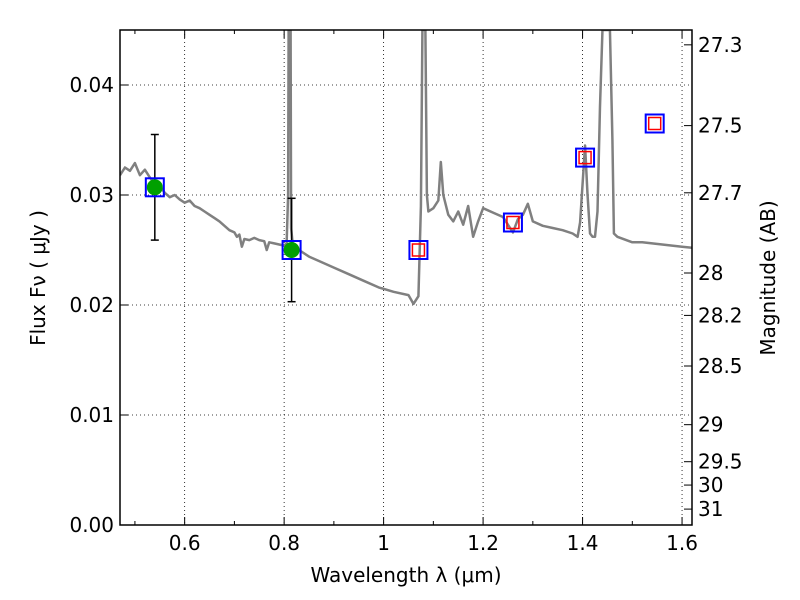  Describe the element at coordinates (768, 277) in the screenshot. I see `right-axis-label: Magnitude (AB)` at that location.